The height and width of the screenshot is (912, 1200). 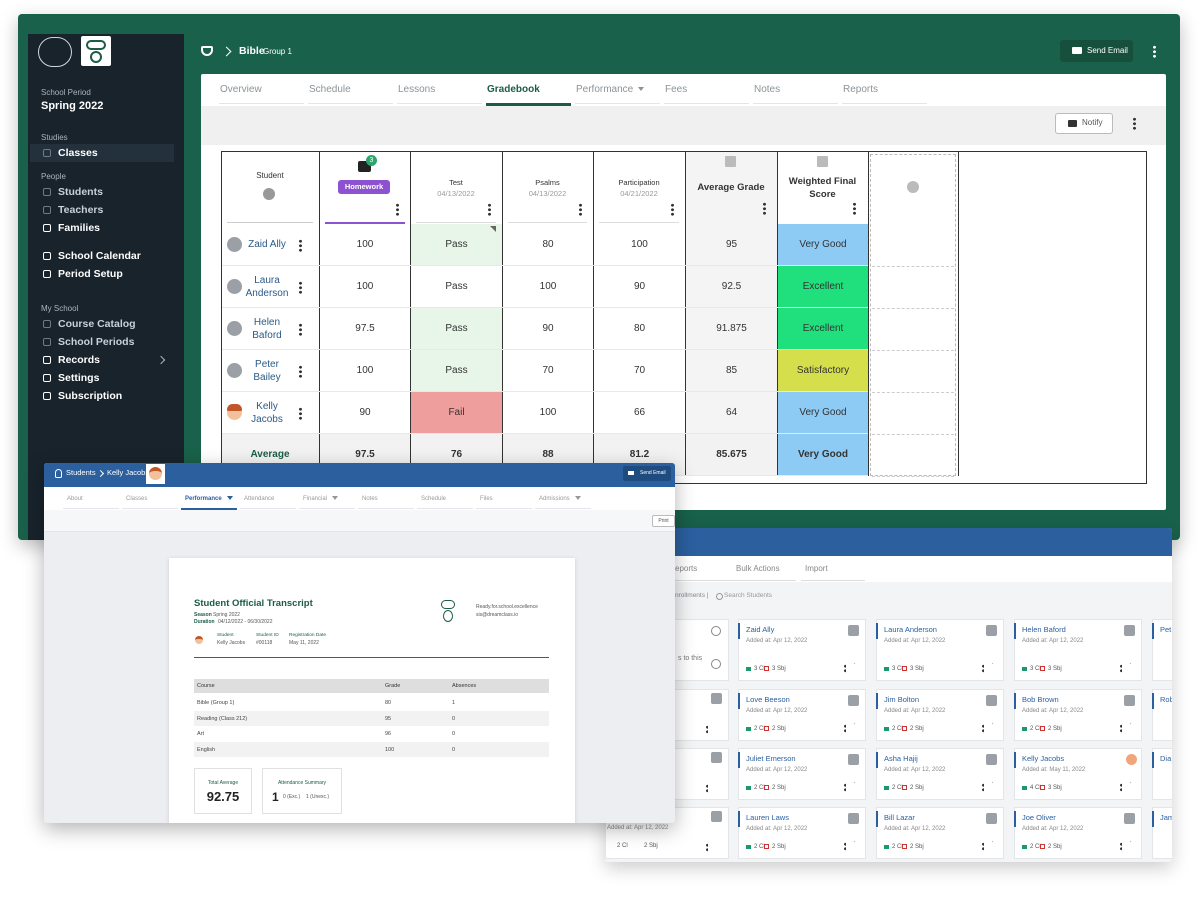 What do you see at coordinates (78, 153) in the screenshot?
I see `nav-item: Classes` at bounding box center [78, 153].